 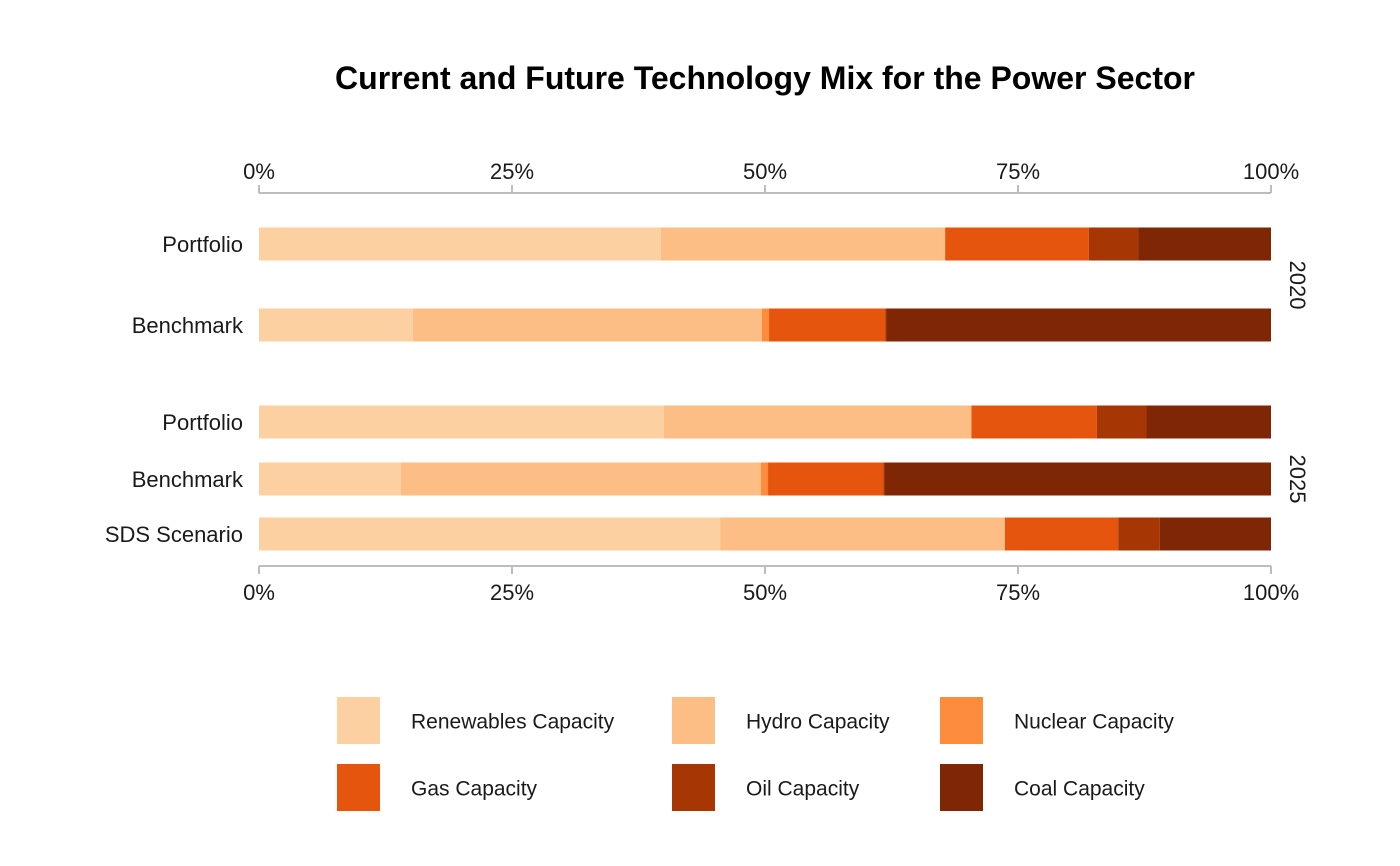 I want to click on x-tick-label-top-3: 75%, so click(x=1018, y=171).